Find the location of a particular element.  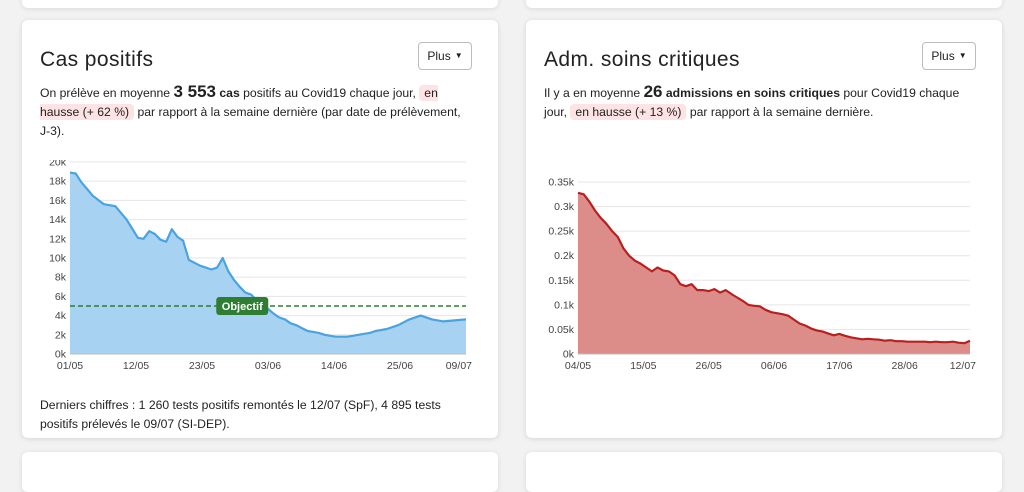

y-tick-label: 6k is located at coordinates (61, 297).